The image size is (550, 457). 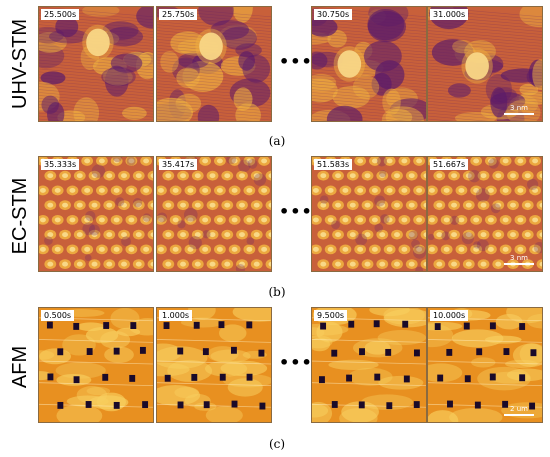 I want to click on caption-c: (c), so click(x=277, y=444).